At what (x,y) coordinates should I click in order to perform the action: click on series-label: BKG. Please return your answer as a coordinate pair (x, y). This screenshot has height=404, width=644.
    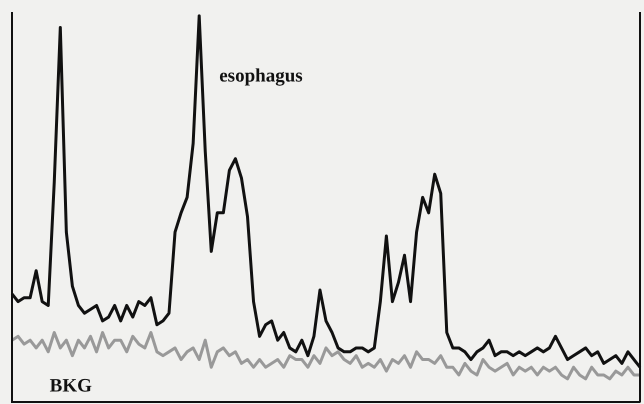
    Looking at the image, I should click on (71, 386).